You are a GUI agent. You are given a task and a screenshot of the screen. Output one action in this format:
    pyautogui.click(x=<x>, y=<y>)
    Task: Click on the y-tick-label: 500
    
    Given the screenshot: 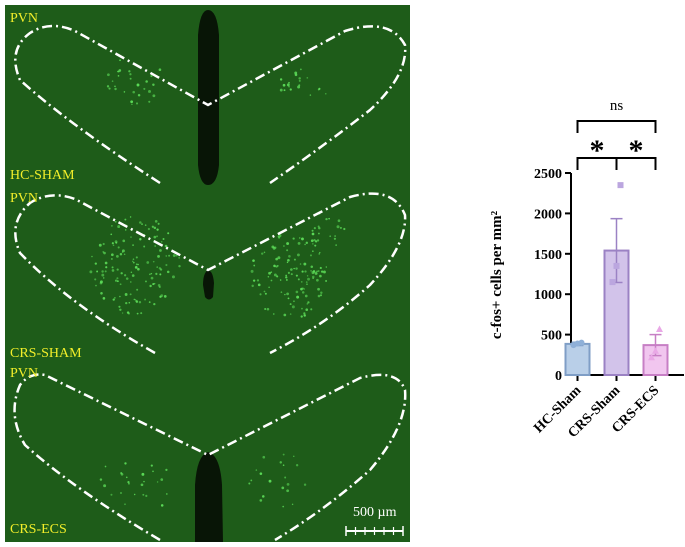 What is the action you would take?
    pyautogui.click(x=551, y=336)
    